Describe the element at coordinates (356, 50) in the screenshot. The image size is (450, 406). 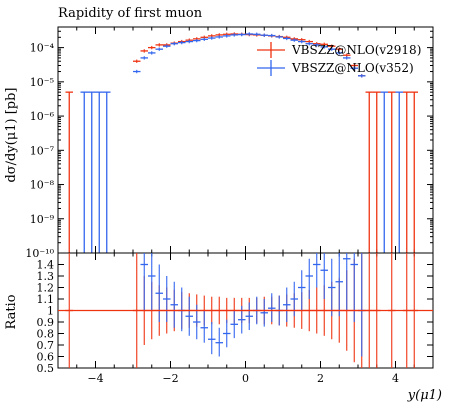
I see `legend-label-v2918: VBSZZ@NLO(v2918)` at that location.